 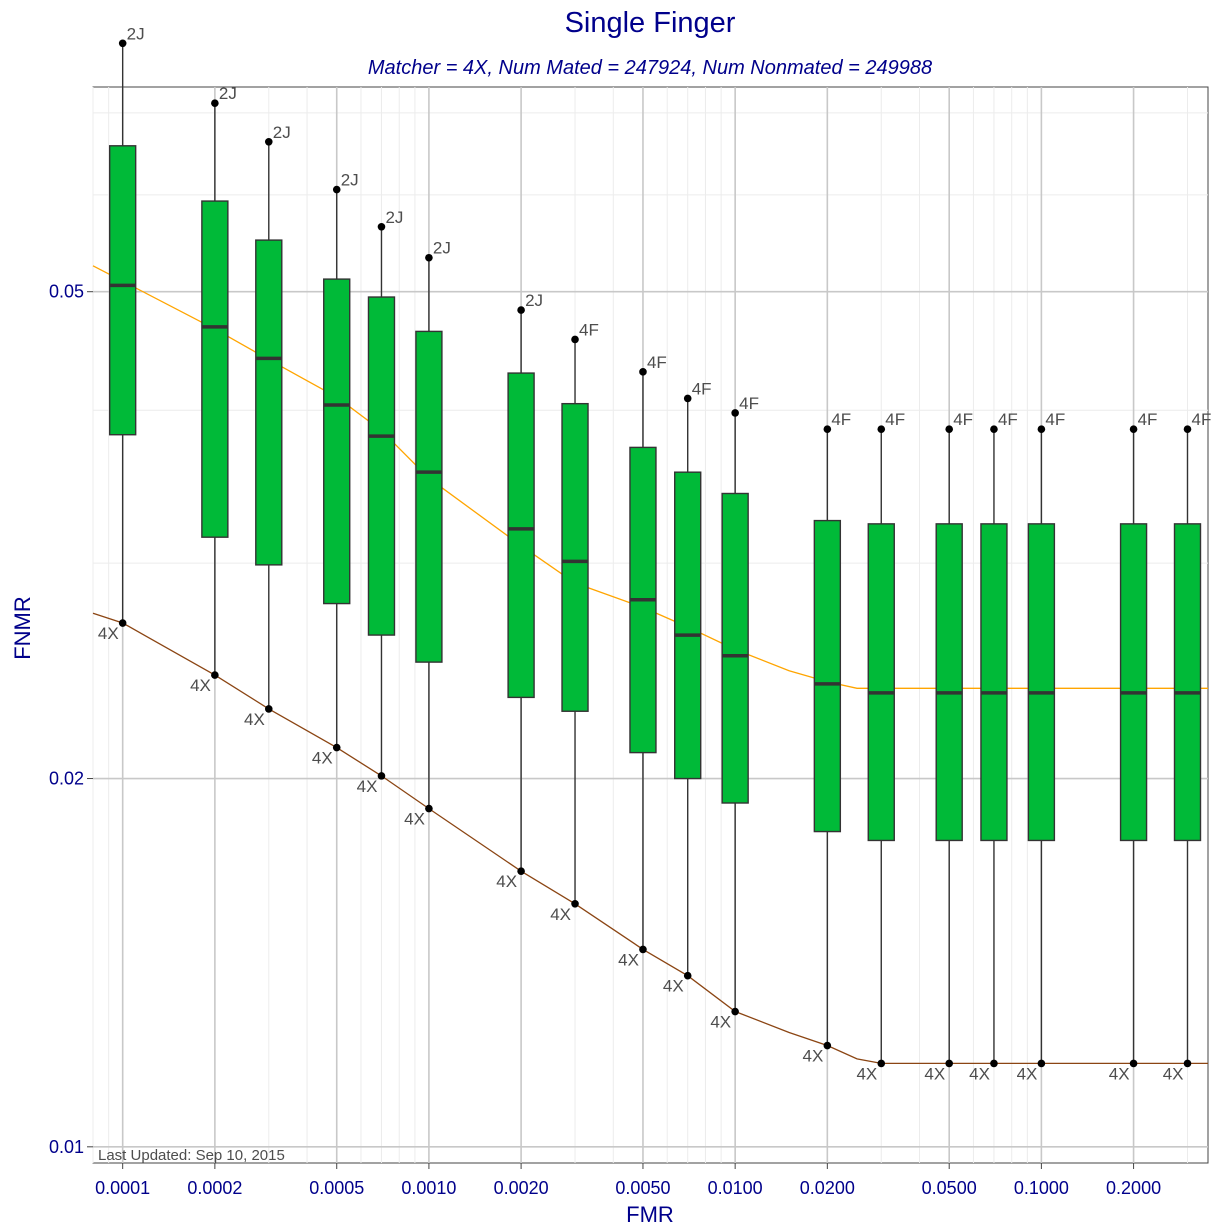 I want to click on x-tick-label: 0.0005, so click(x=336, y=1188).